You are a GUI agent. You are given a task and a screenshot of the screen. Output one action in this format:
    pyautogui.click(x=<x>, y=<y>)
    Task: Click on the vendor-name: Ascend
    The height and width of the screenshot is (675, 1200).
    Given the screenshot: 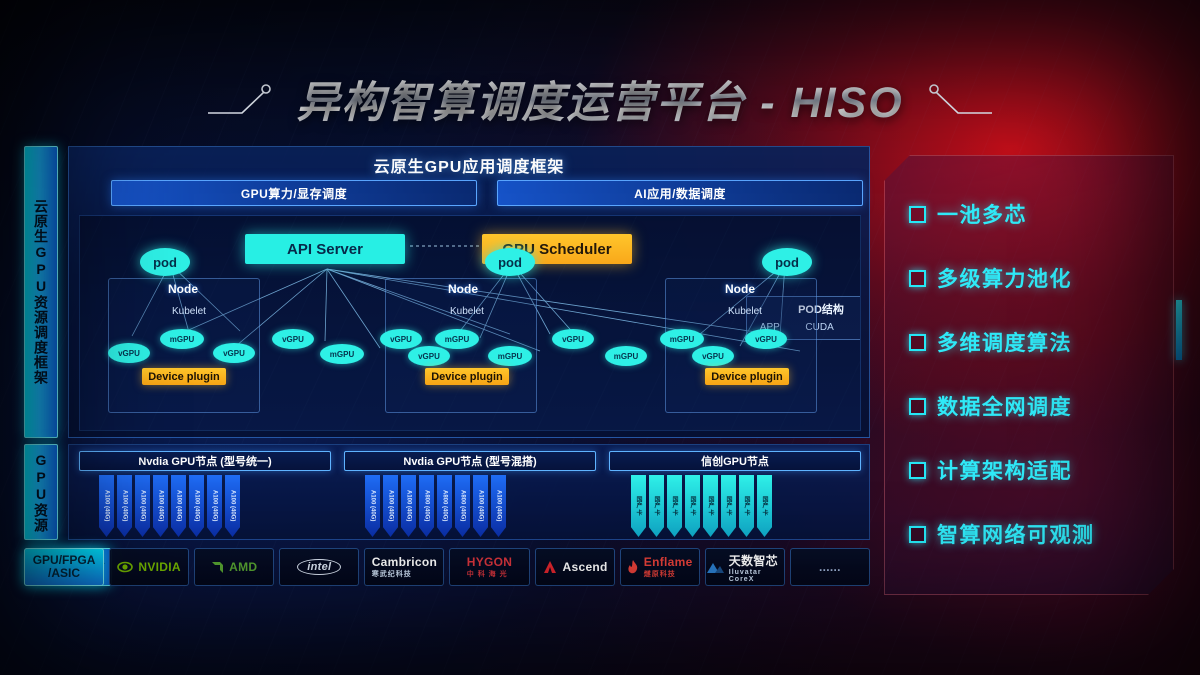 What is the action you would take?
    pyautogui.click(x=585, y=567)
    